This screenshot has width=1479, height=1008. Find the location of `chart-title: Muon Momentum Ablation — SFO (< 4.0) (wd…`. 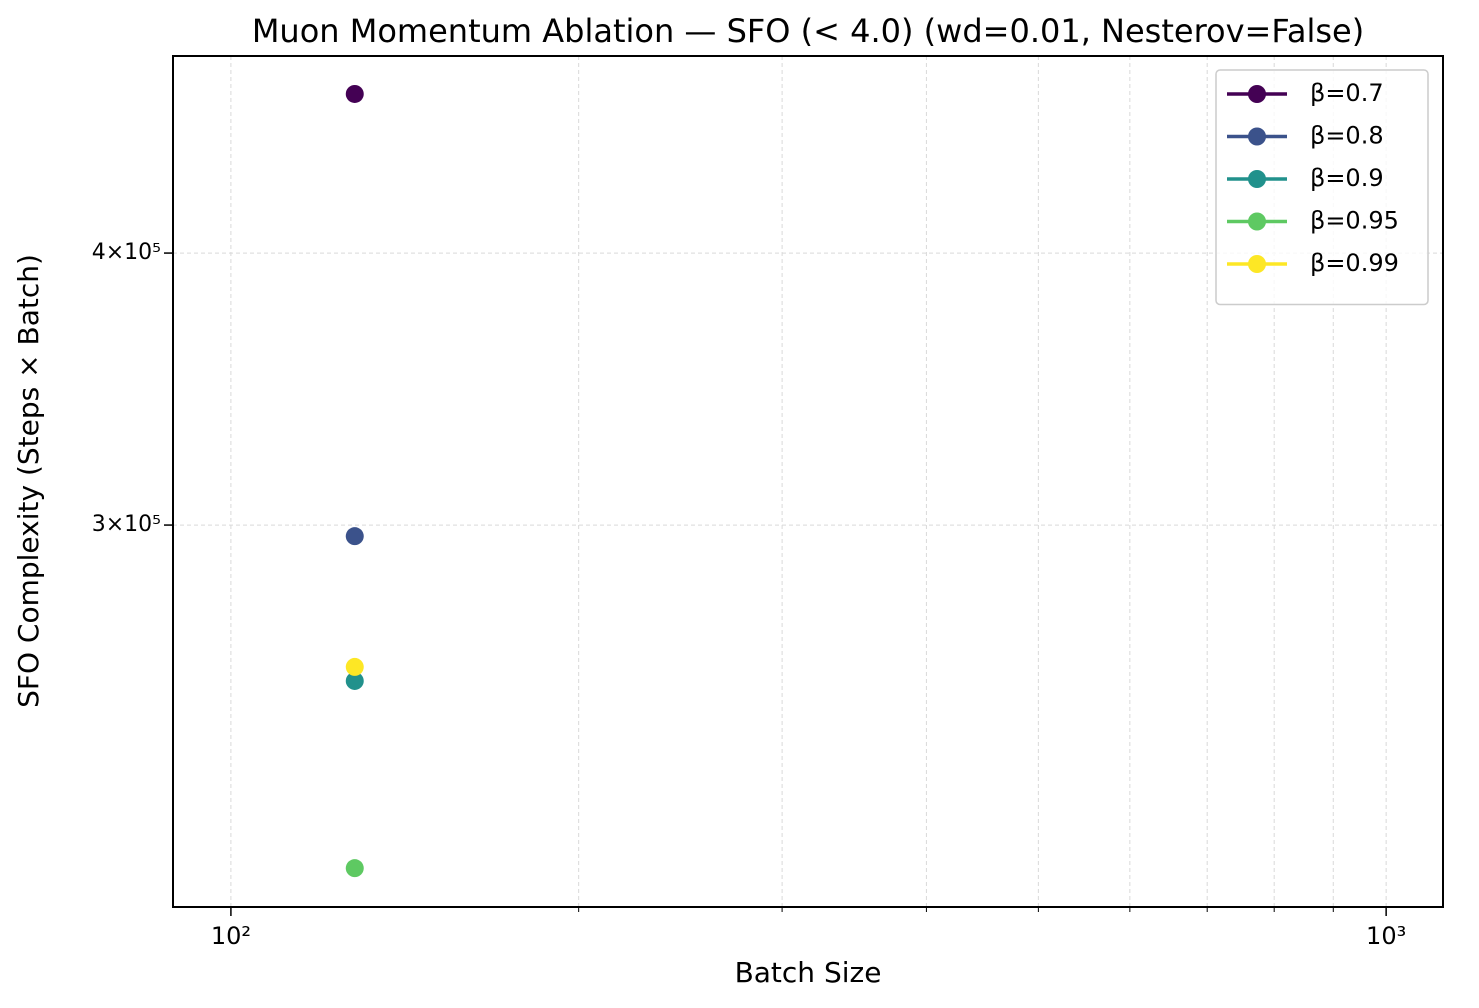

chart-title: Muon Momentum Ablation — SFO (< 4.0) (wd… is located at coordinates (808, 31).